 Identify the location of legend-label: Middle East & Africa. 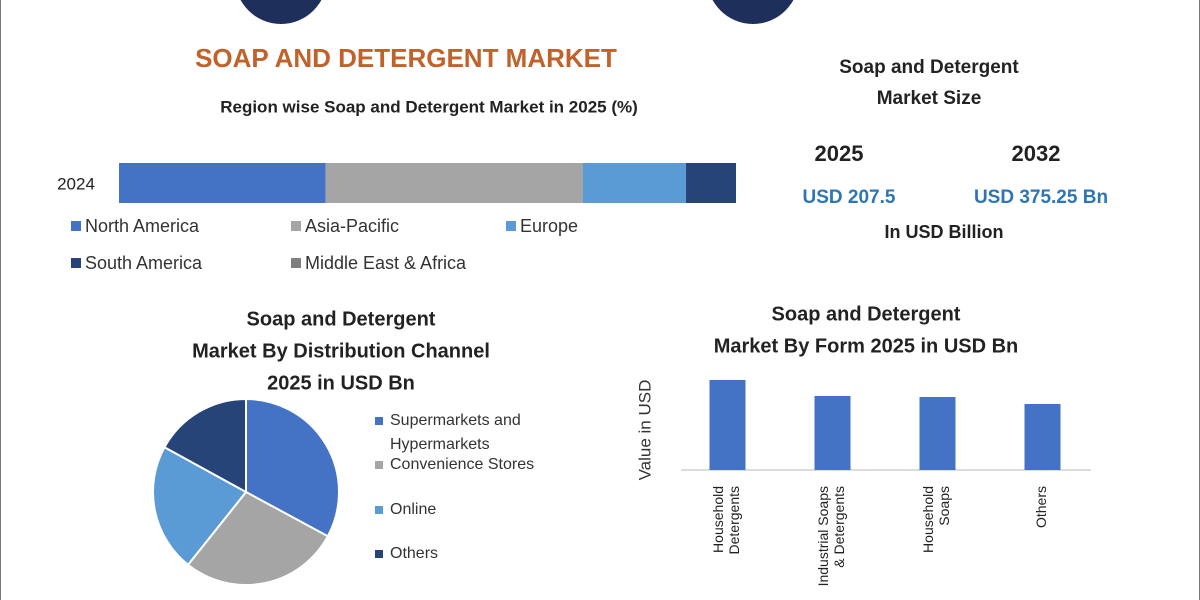
(386, 263).